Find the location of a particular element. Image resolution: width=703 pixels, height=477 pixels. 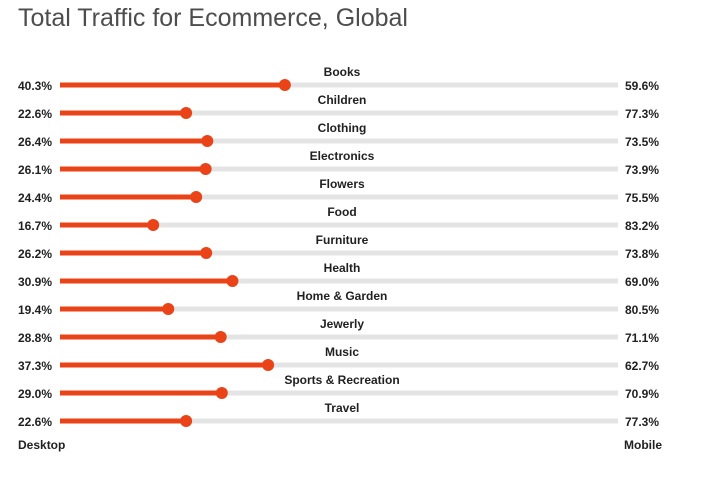

desktop-dot-health is located at coordinates (232, 281).